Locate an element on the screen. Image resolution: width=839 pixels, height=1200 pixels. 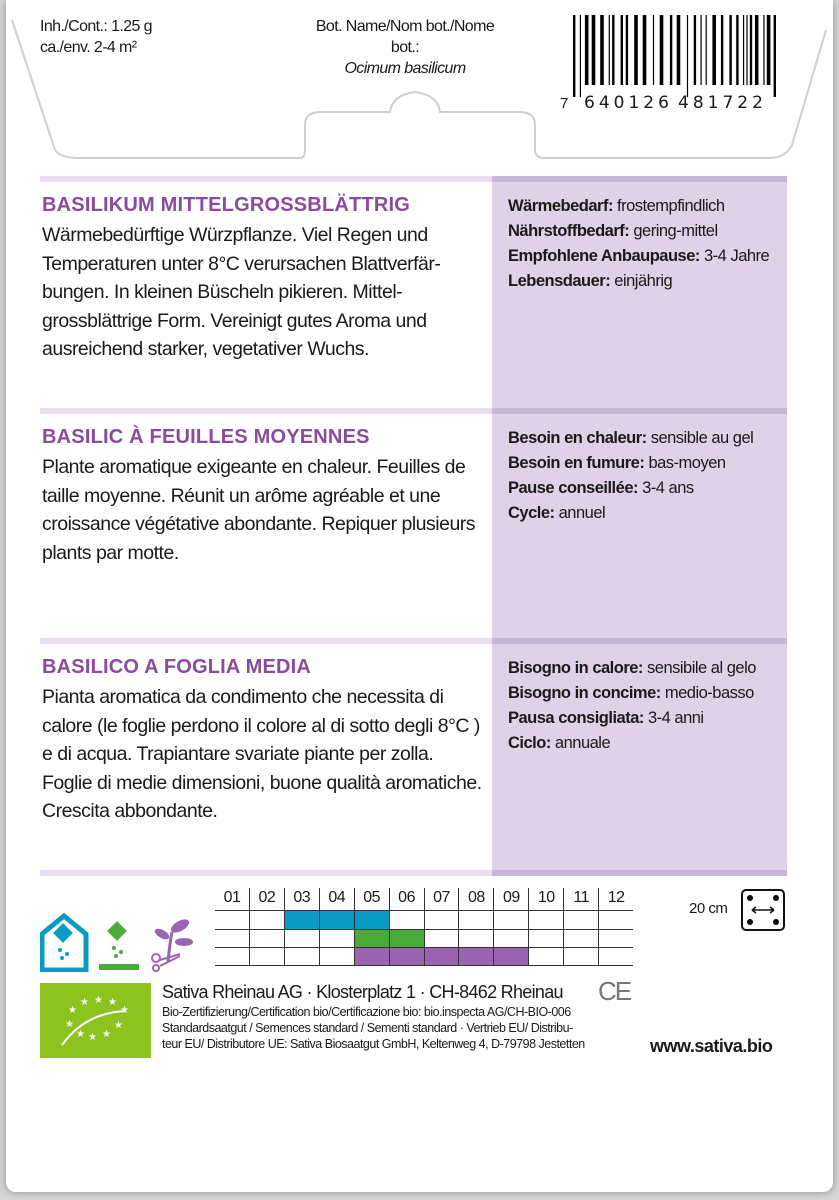
eu-organic-logo: ★★ ★ ★★ ★★★★★ is located at coordinates (95, 1020).